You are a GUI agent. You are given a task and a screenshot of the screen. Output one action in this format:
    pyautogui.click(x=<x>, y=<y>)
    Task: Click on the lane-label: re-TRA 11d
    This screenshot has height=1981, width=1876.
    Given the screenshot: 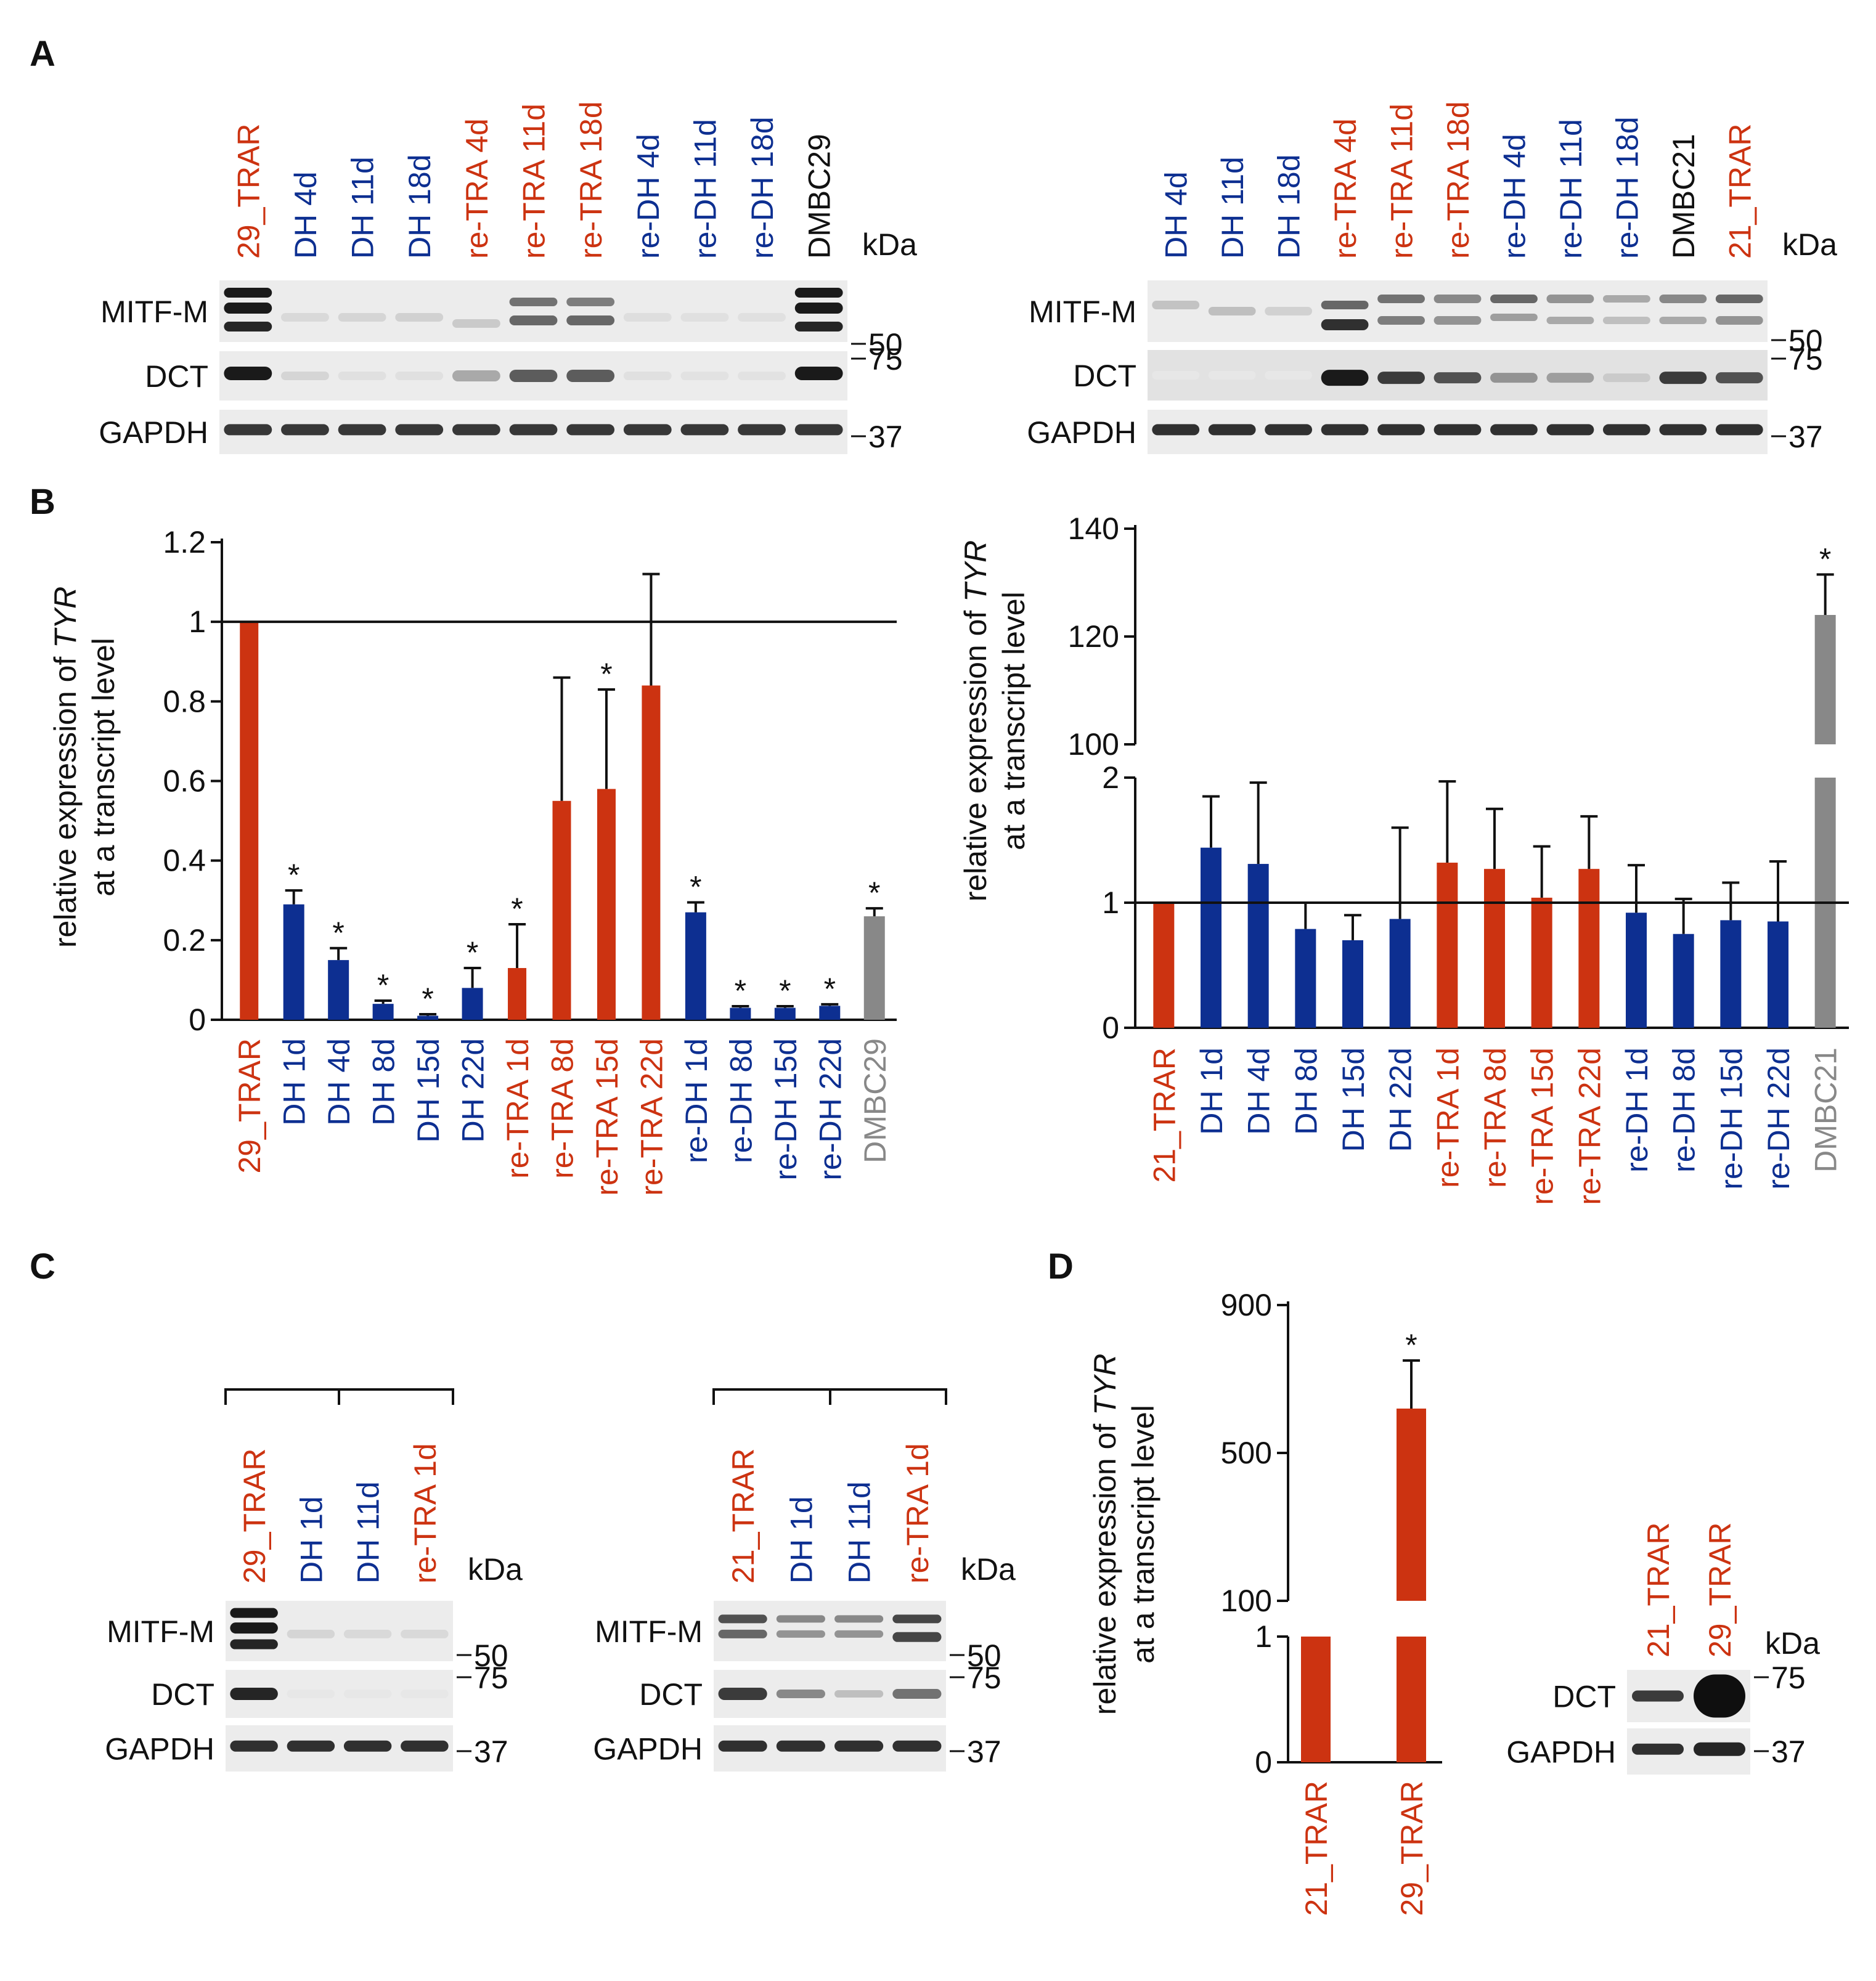 What is the action you would take?
    pyautogui.click(x=1402, y=181)
    